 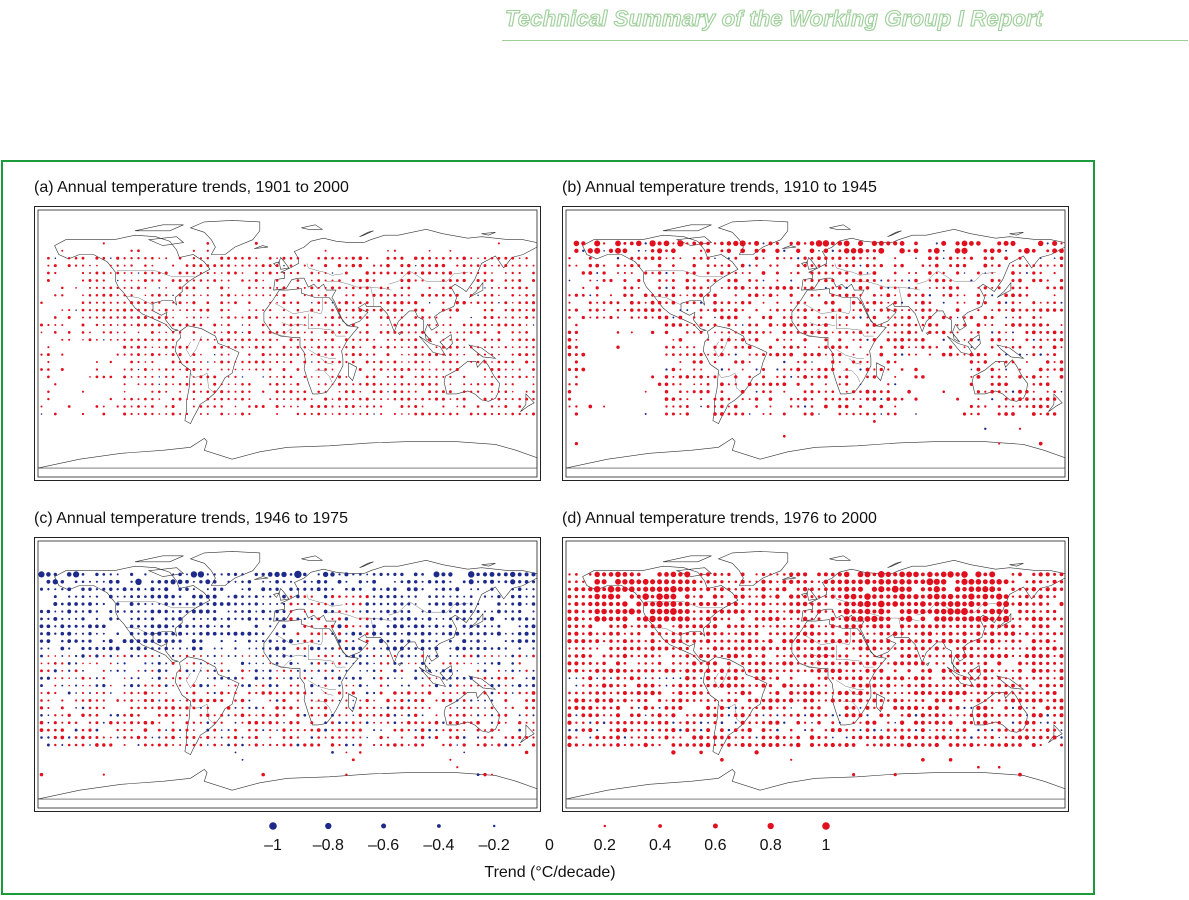 I want to click on country-border, so click(x=956, y=277).